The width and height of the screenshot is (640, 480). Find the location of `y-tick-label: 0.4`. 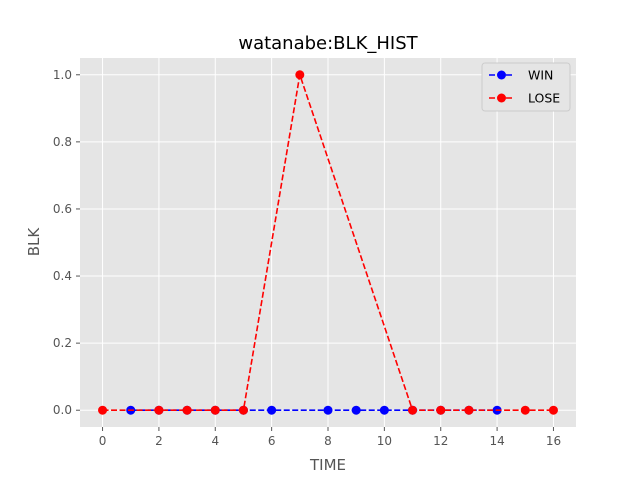

y-tick-label: 0.4 is located at coordinates (62, 276).